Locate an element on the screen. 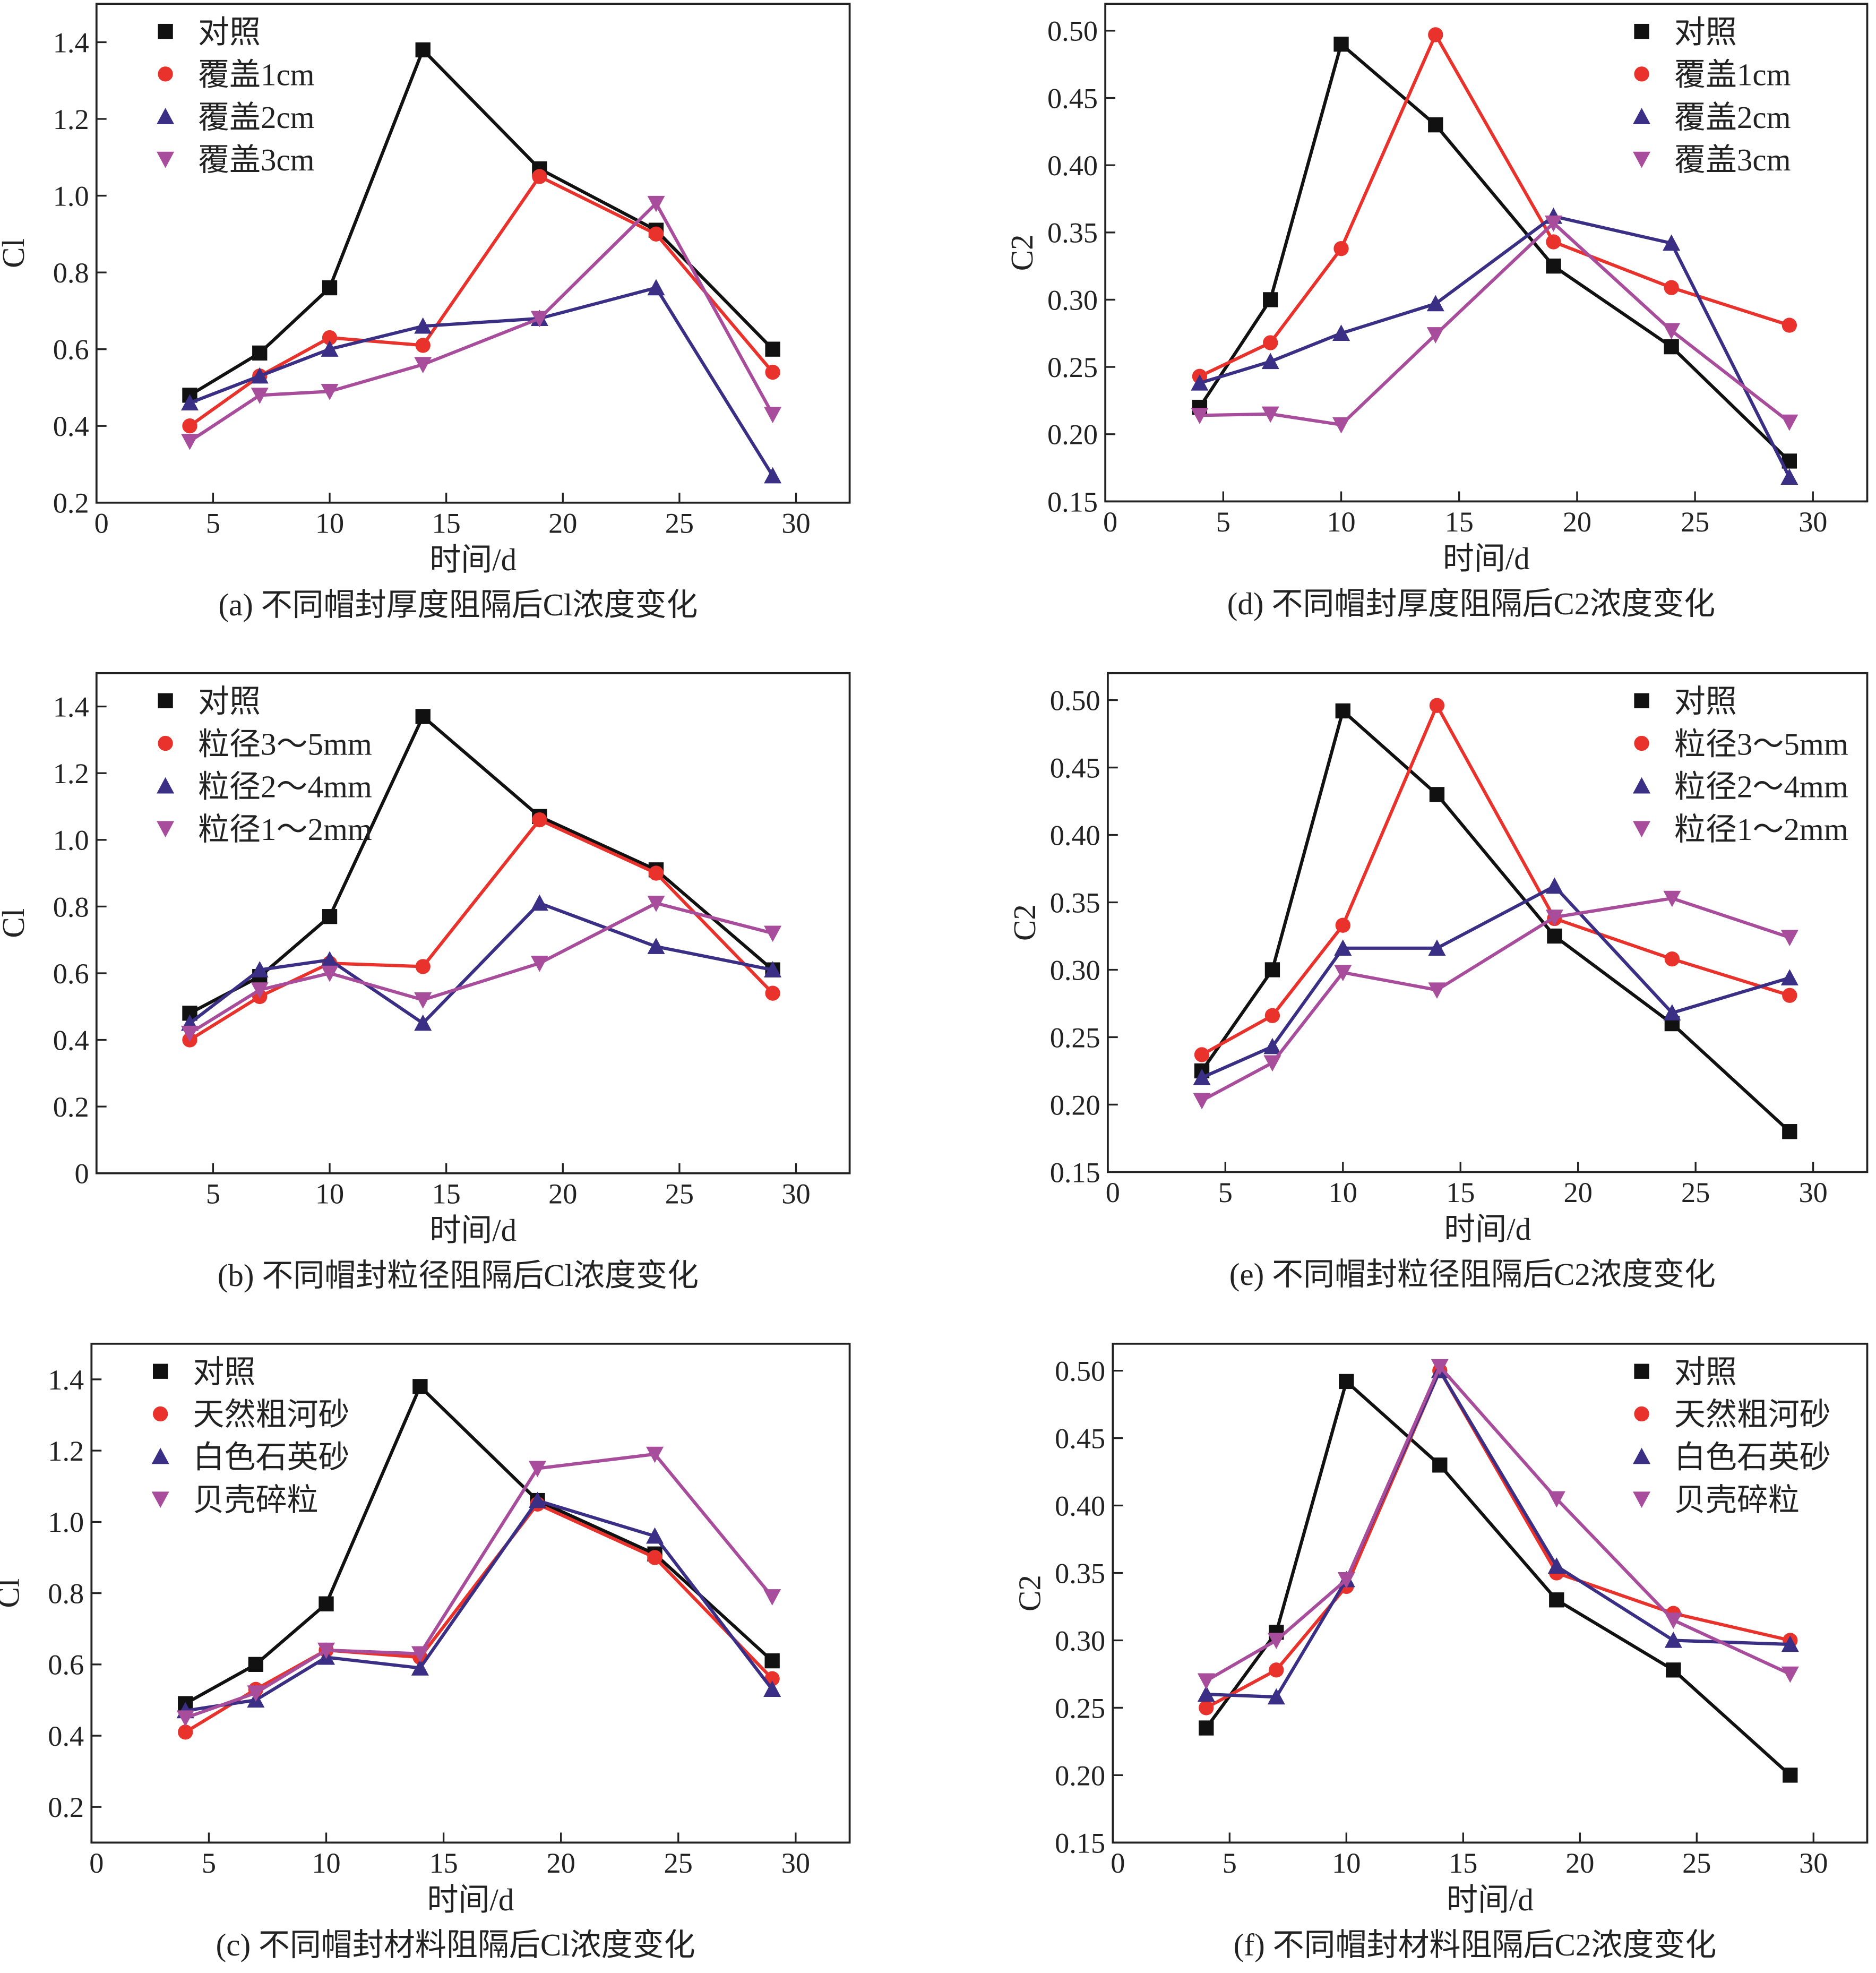 The image size is (1876, 1973). legend-label: 粒径1～2mm is located at coordinates (1761, 829).